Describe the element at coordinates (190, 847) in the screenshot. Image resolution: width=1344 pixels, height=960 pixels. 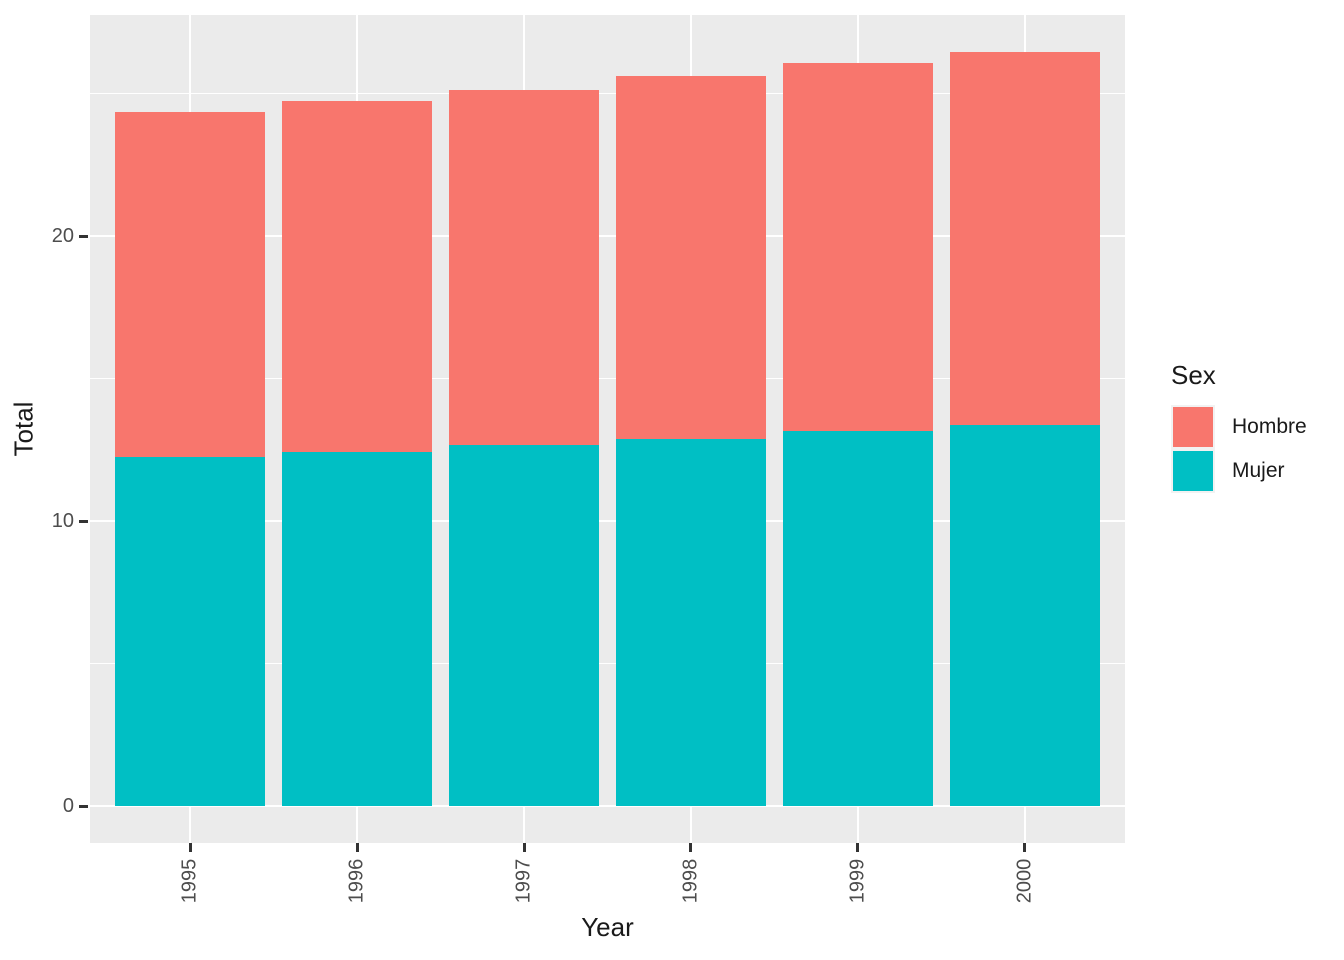
I see `x-tick-mark-1995` at that location.